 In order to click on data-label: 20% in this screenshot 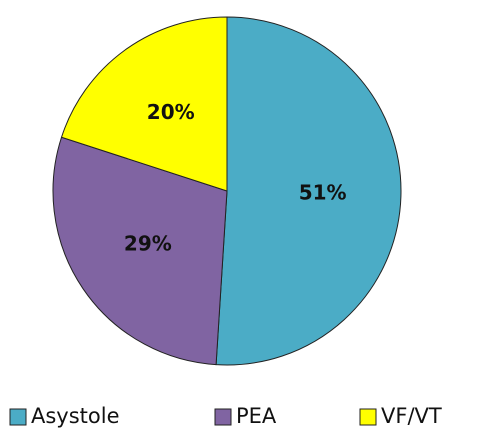, I will do `click(171, 112)`.